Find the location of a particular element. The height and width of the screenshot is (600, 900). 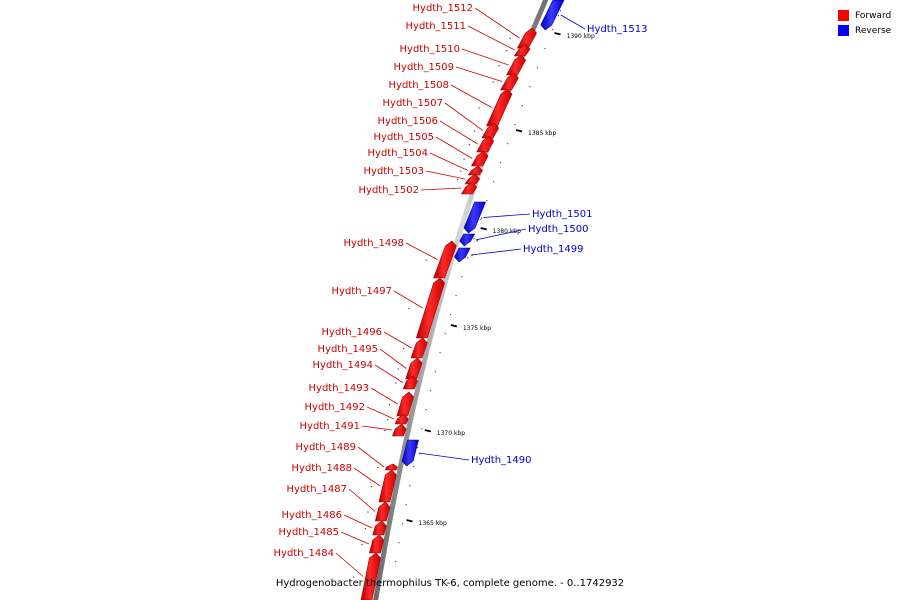

gene-label-hydth-1509: Hydth_1509 is located at coordinates (424, 67).